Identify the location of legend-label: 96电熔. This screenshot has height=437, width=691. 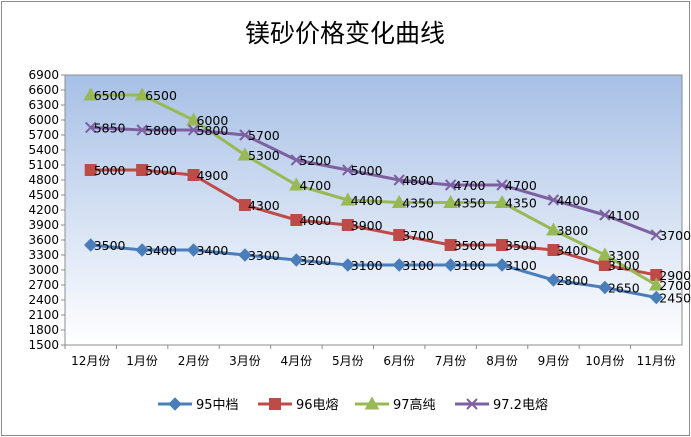
(317, 405).